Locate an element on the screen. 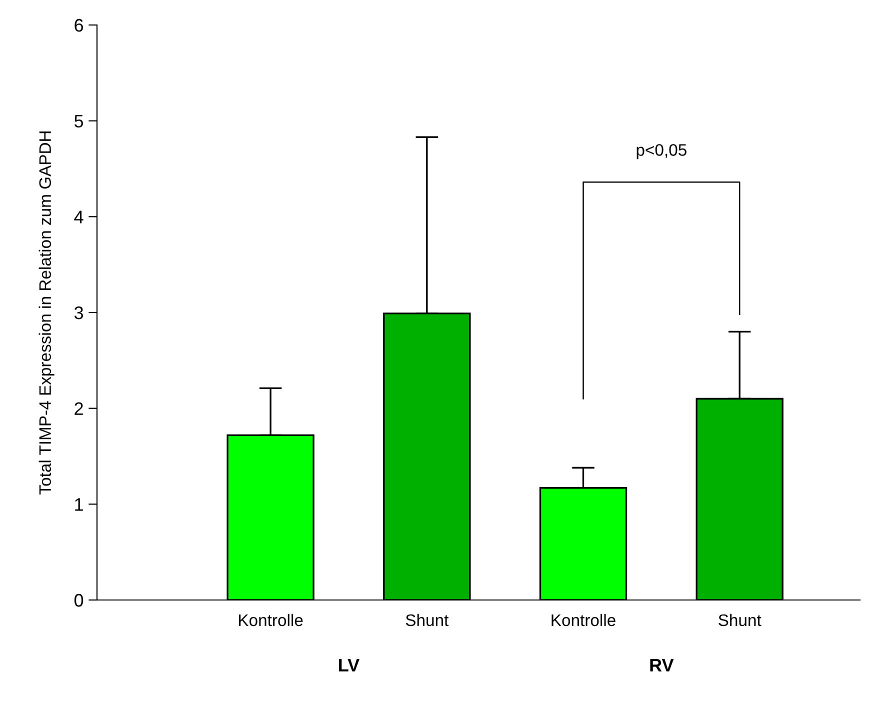 The width and height of the screenshot is (891, 709). y-tick-label: 1 is located at coordinates (79, 504).